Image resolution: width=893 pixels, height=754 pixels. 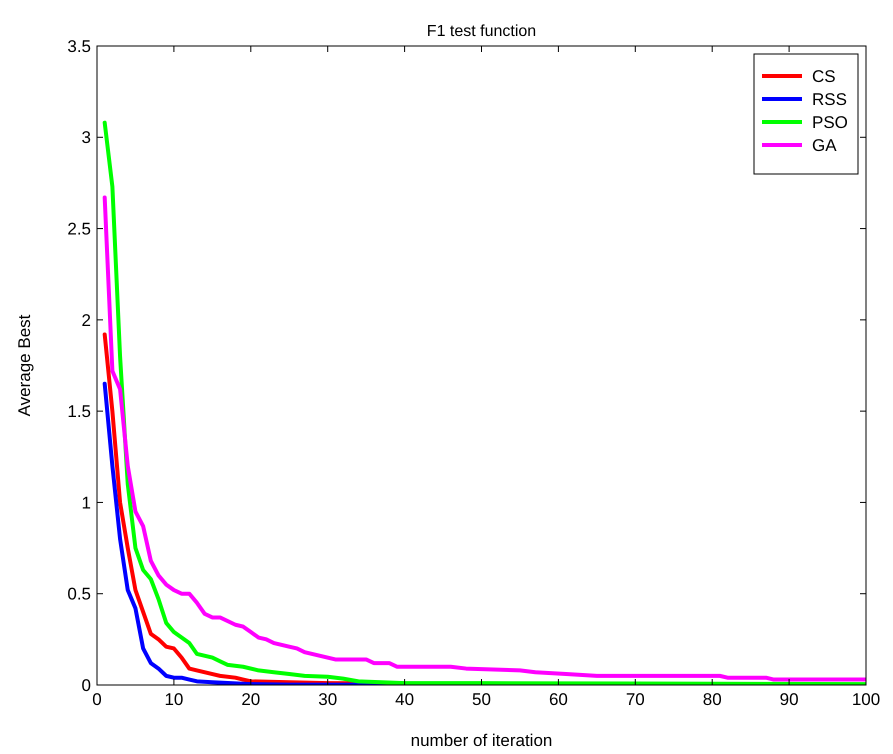 What do you see at coordinates (86, 502) in the screenshot?
I see `y-tick-label: 1` at bounding box center [86, 502].